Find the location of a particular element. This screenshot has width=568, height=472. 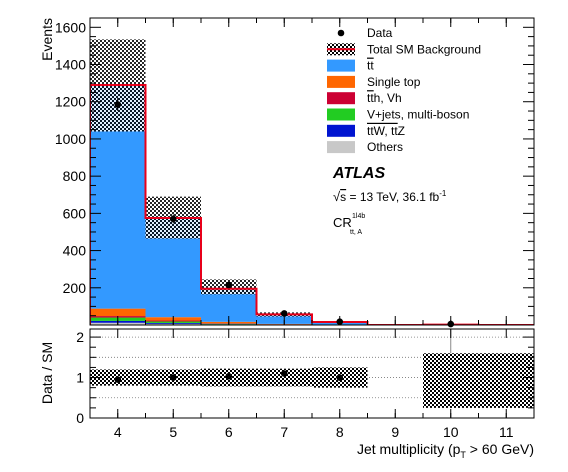

x-tick-label: 8 is located at coordinates (340, 432).